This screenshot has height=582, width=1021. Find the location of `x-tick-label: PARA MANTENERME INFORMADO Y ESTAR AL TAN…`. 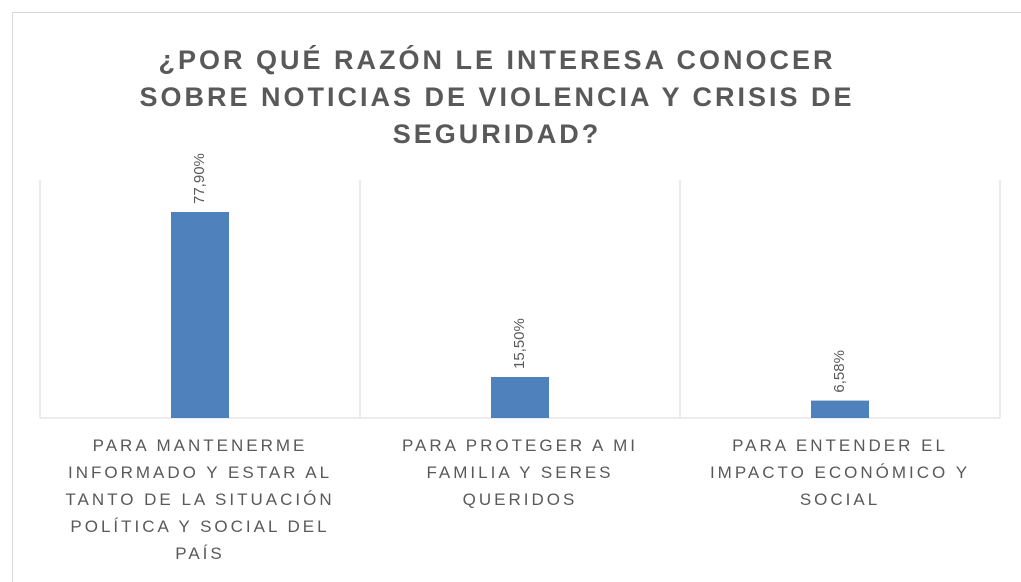

x-tick-label: PARA MANTENERME INFORMADO Y ESTAR AL TAN… is located at coordinates (200, 499).